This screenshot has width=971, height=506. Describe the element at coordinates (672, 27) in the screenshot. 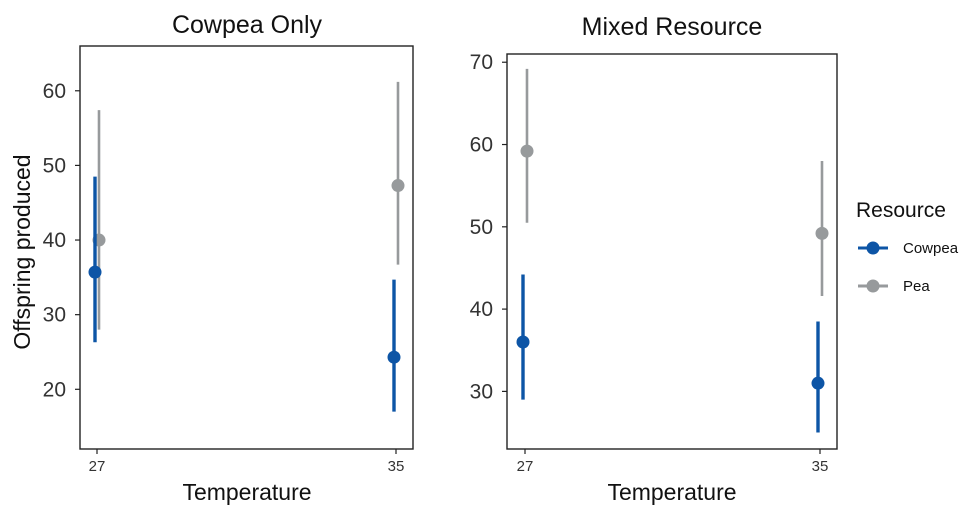

I see `panel-title: Mixed Resource` at that location.